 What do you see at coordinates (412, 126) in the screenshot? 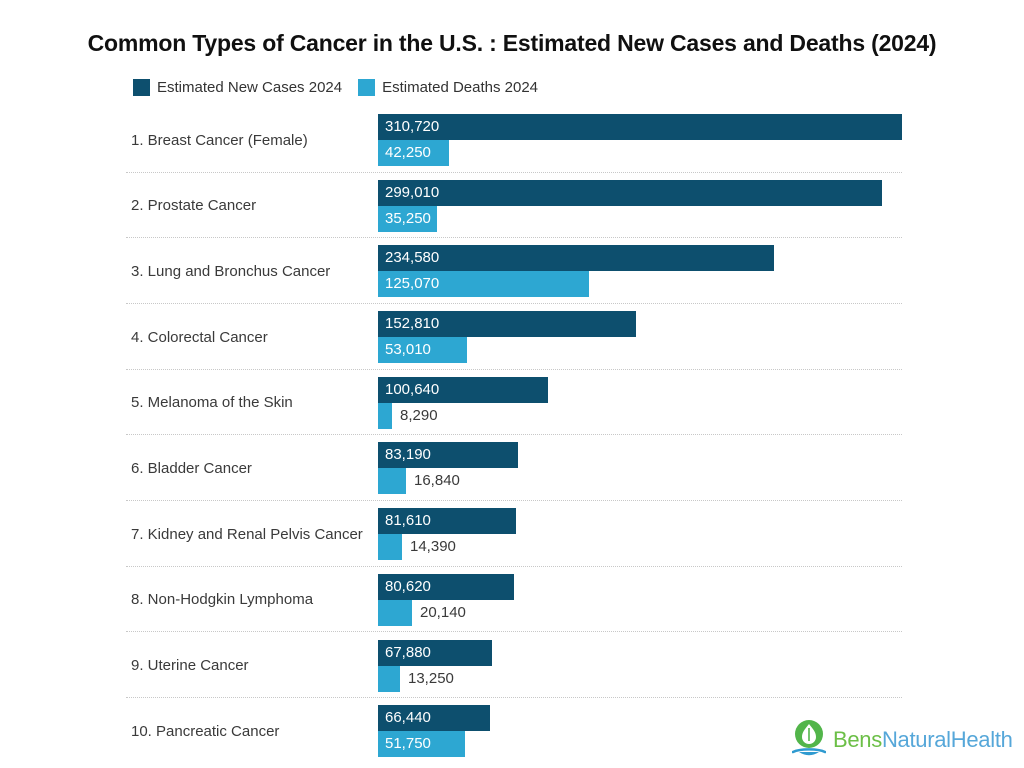
I see `bar-value: 310,720` at bounding box center [412, 126].